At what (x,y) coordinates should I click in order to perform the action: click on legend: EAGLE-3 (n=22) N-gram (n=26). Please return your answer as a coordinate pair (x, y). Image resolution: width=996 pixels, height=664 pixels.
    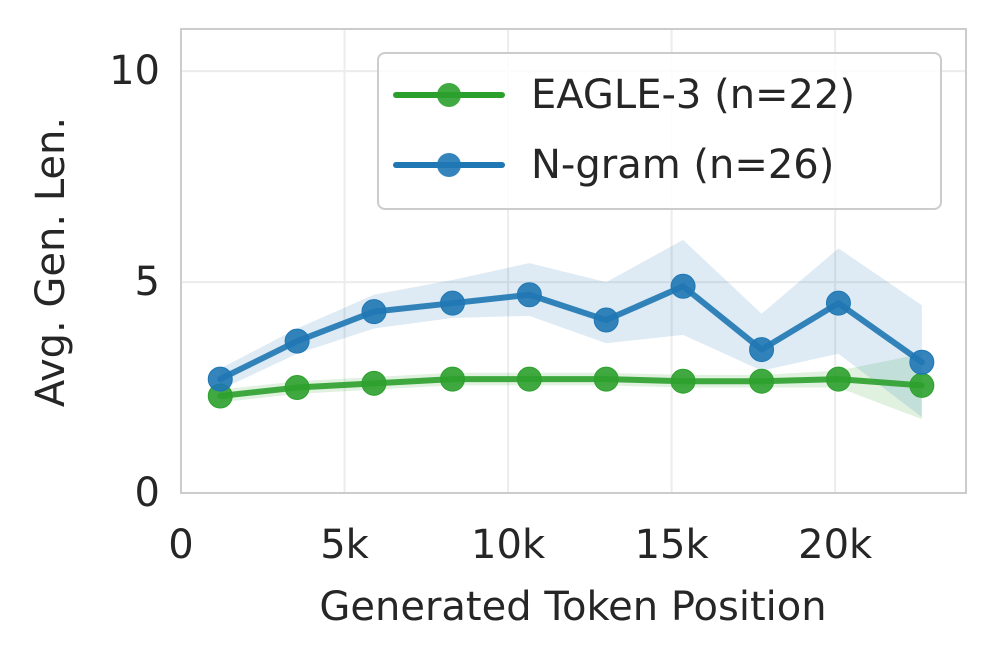
    Looking at the image, I should click on (659, 131).